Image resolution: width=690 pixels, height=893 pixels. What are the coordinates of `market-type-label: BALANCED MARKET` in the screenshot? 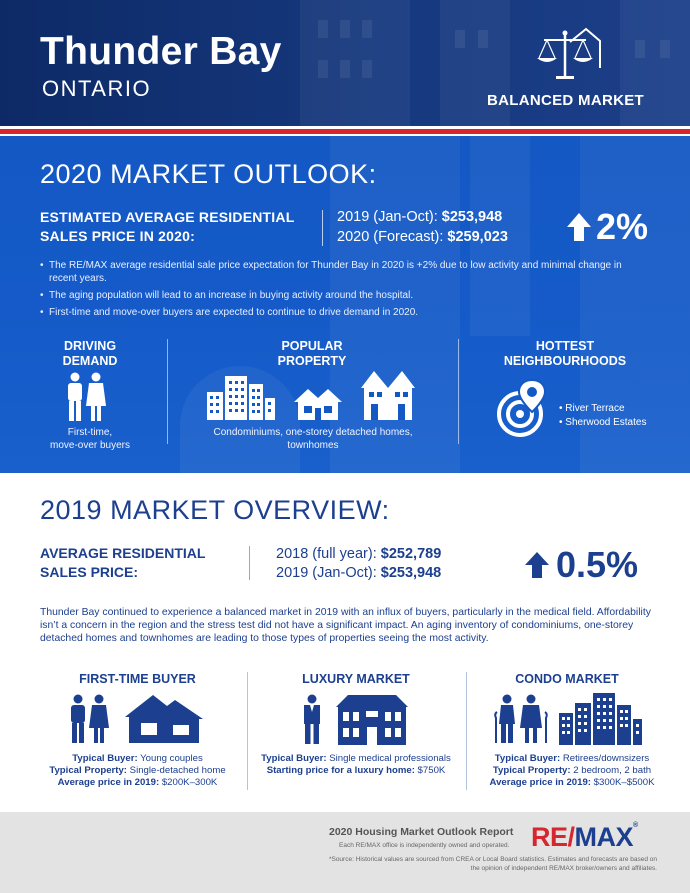 It's located at (565, 100).